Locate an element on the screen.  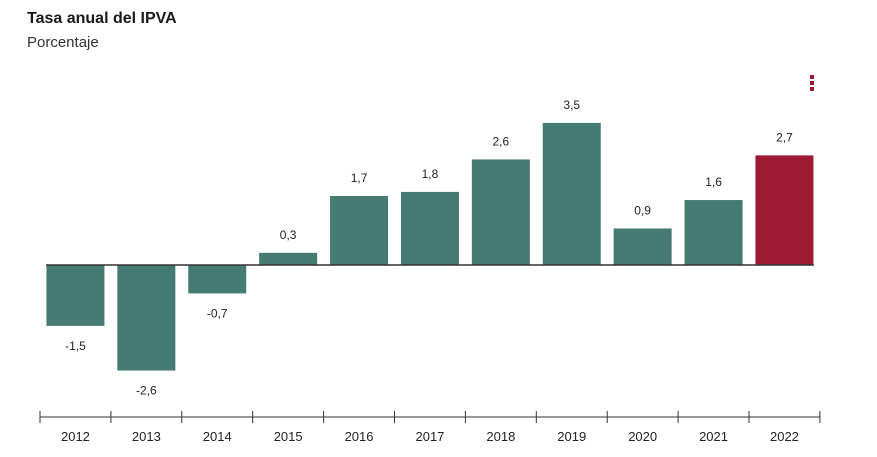
x-tick-label-2021: 2021 is located at coordinates (713, 436).